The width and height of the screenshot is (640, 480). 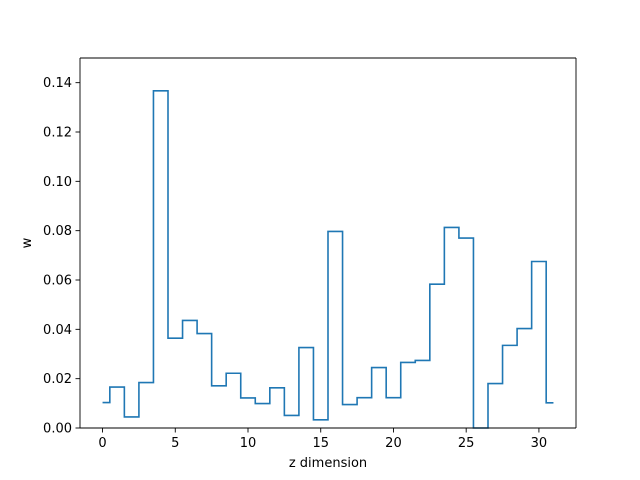 What do you see at coordinates (57, 379) in the screenshot?
I see `y-tick-label: 0.02` at bounding box center [57, 379].